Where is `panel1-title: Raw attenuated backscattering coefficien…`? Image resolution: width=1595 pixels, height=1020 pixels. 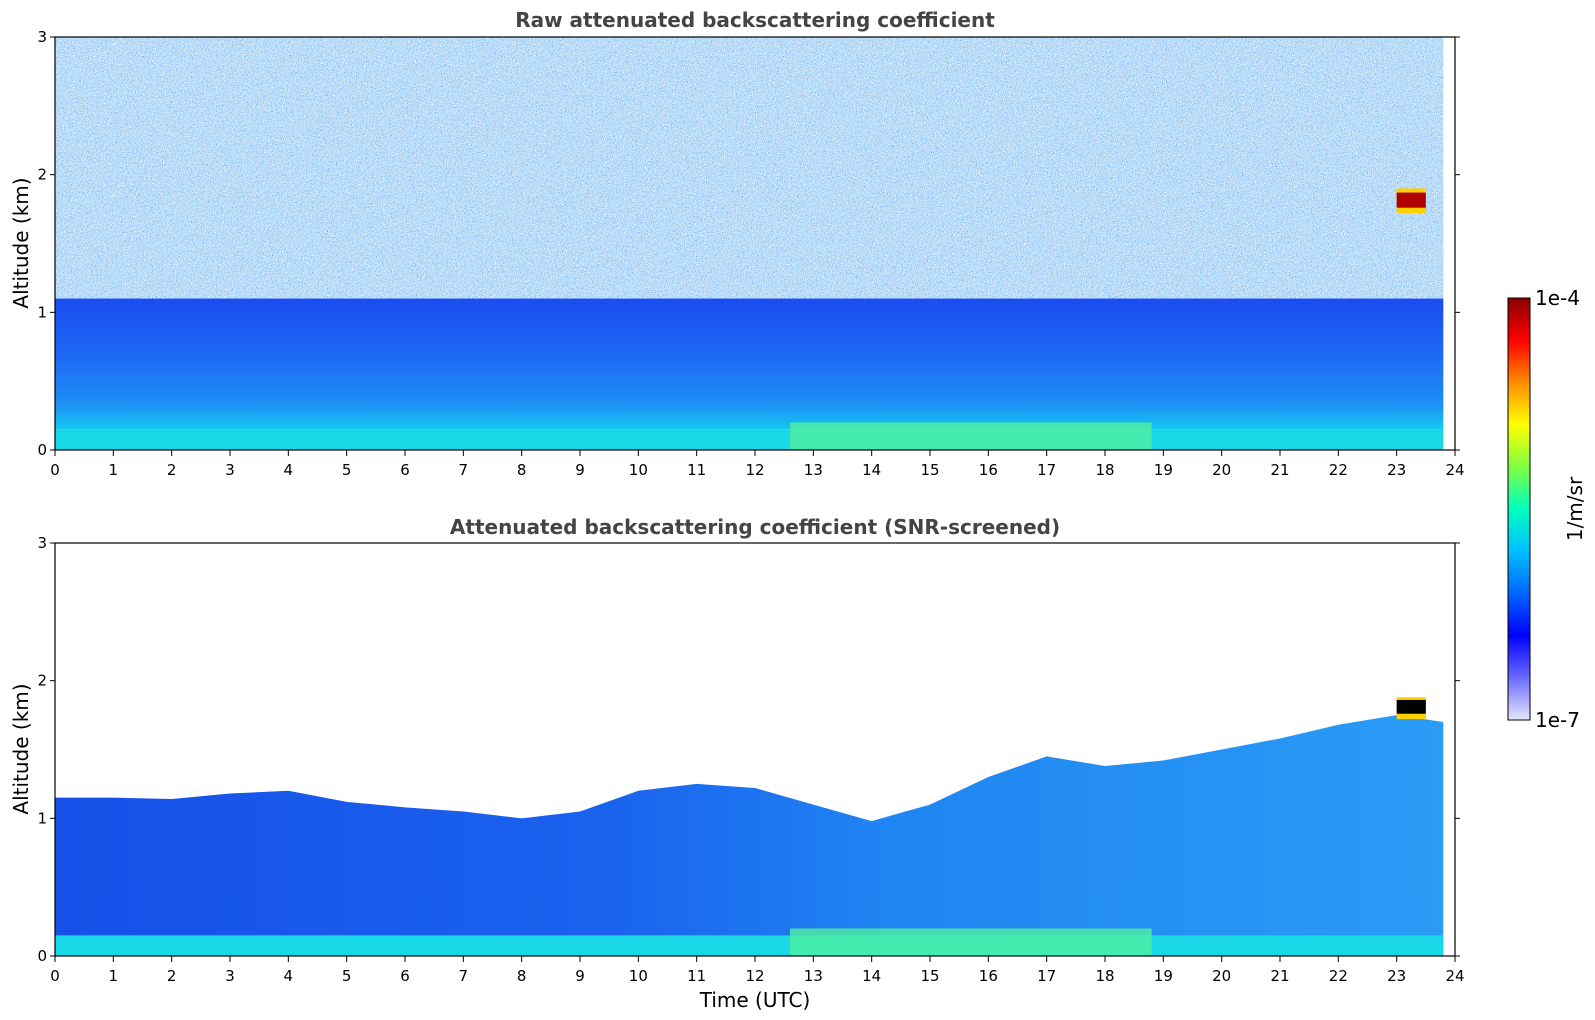 panel1-title: Raw attenuated backscattering coefficien… is located at coordinates (755, 20).